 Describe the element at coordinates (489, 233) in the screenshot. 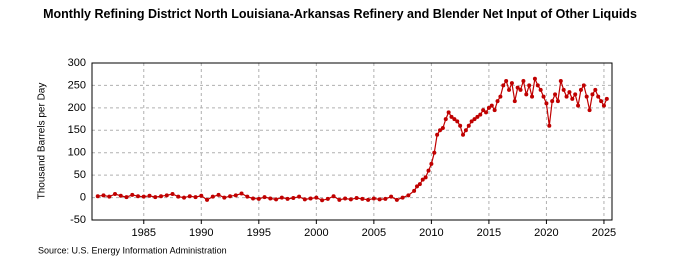

I see `x-tick-label: 2015` at that location.